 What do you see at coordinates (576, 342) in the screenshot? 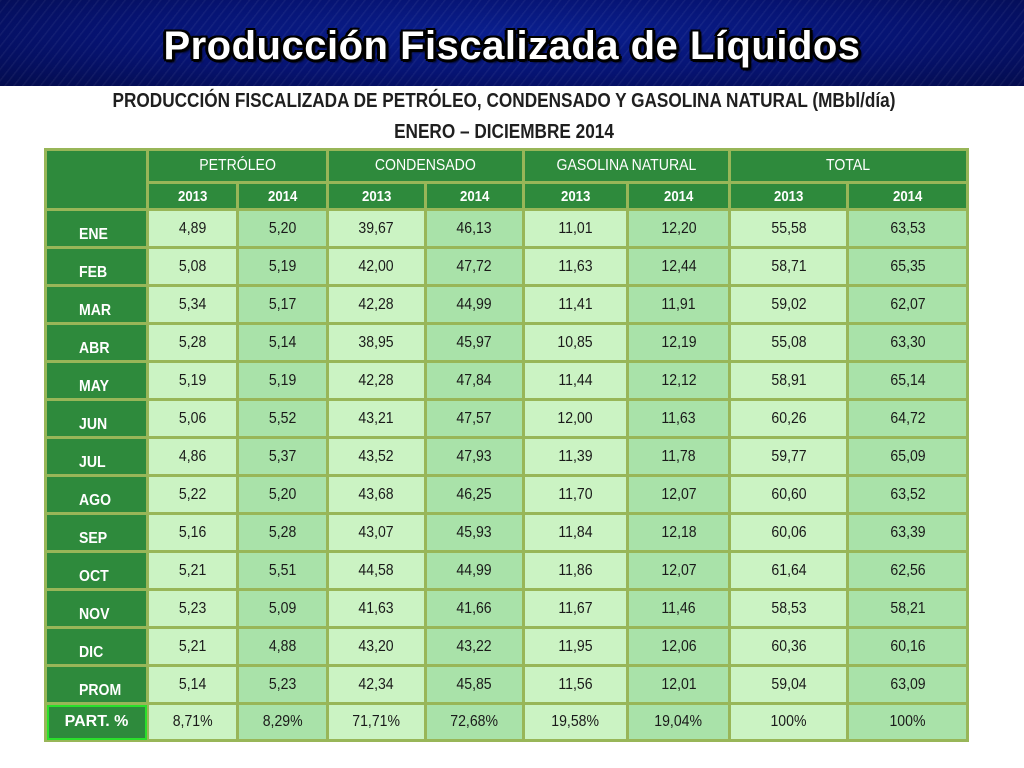
I see `table-cell: 10,85` at bounding box center [576, 342].